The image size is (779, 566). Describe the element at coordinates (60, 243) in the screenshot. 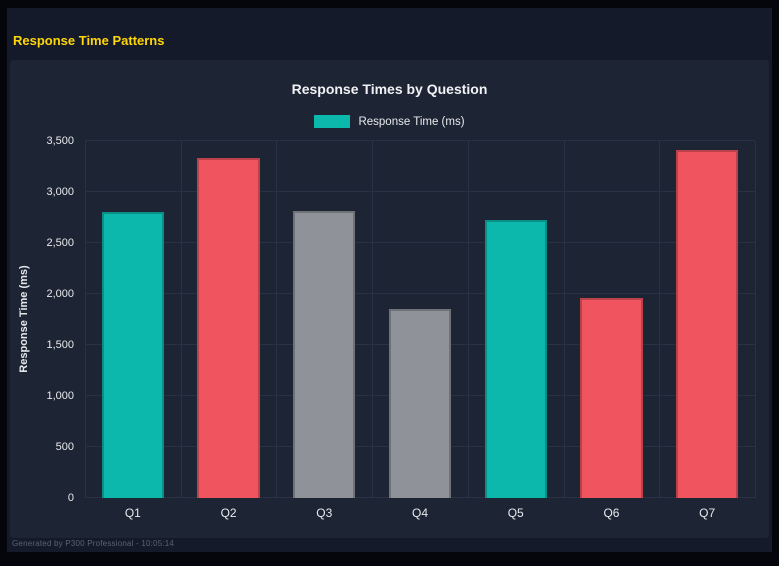

I see `y-tick-label: 2,500` at that location.